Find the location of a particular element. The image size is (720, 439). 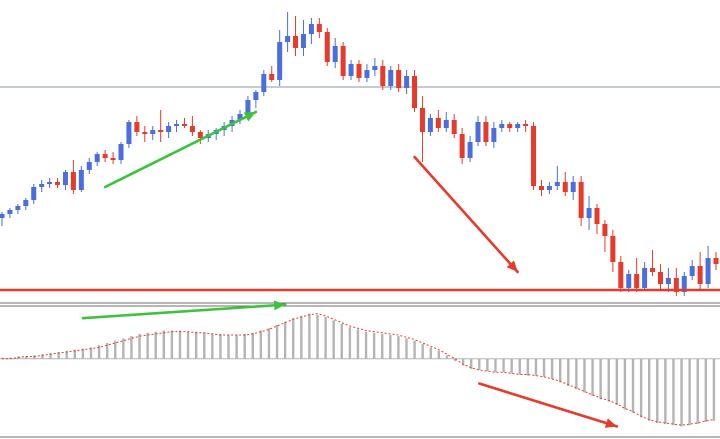

downtrend-arrow-shaft is located at coordinates (466, 214).